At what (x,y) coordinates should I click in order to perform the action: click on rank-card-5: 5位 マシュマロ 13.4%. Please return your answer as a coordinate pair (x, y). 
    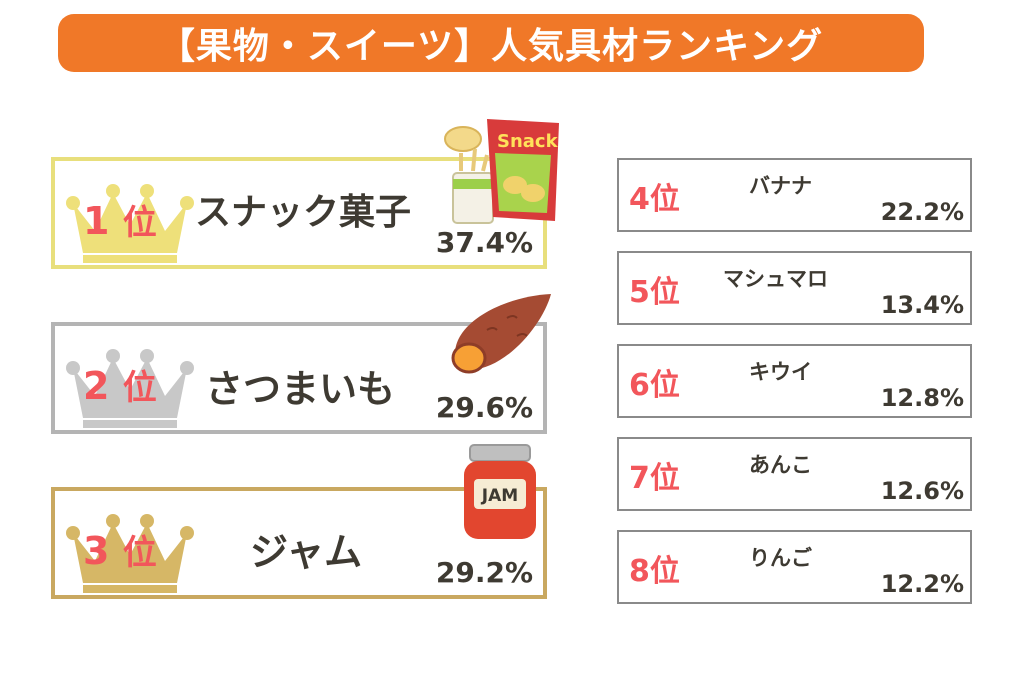
    Looking at the image, I should click on (794, 288).